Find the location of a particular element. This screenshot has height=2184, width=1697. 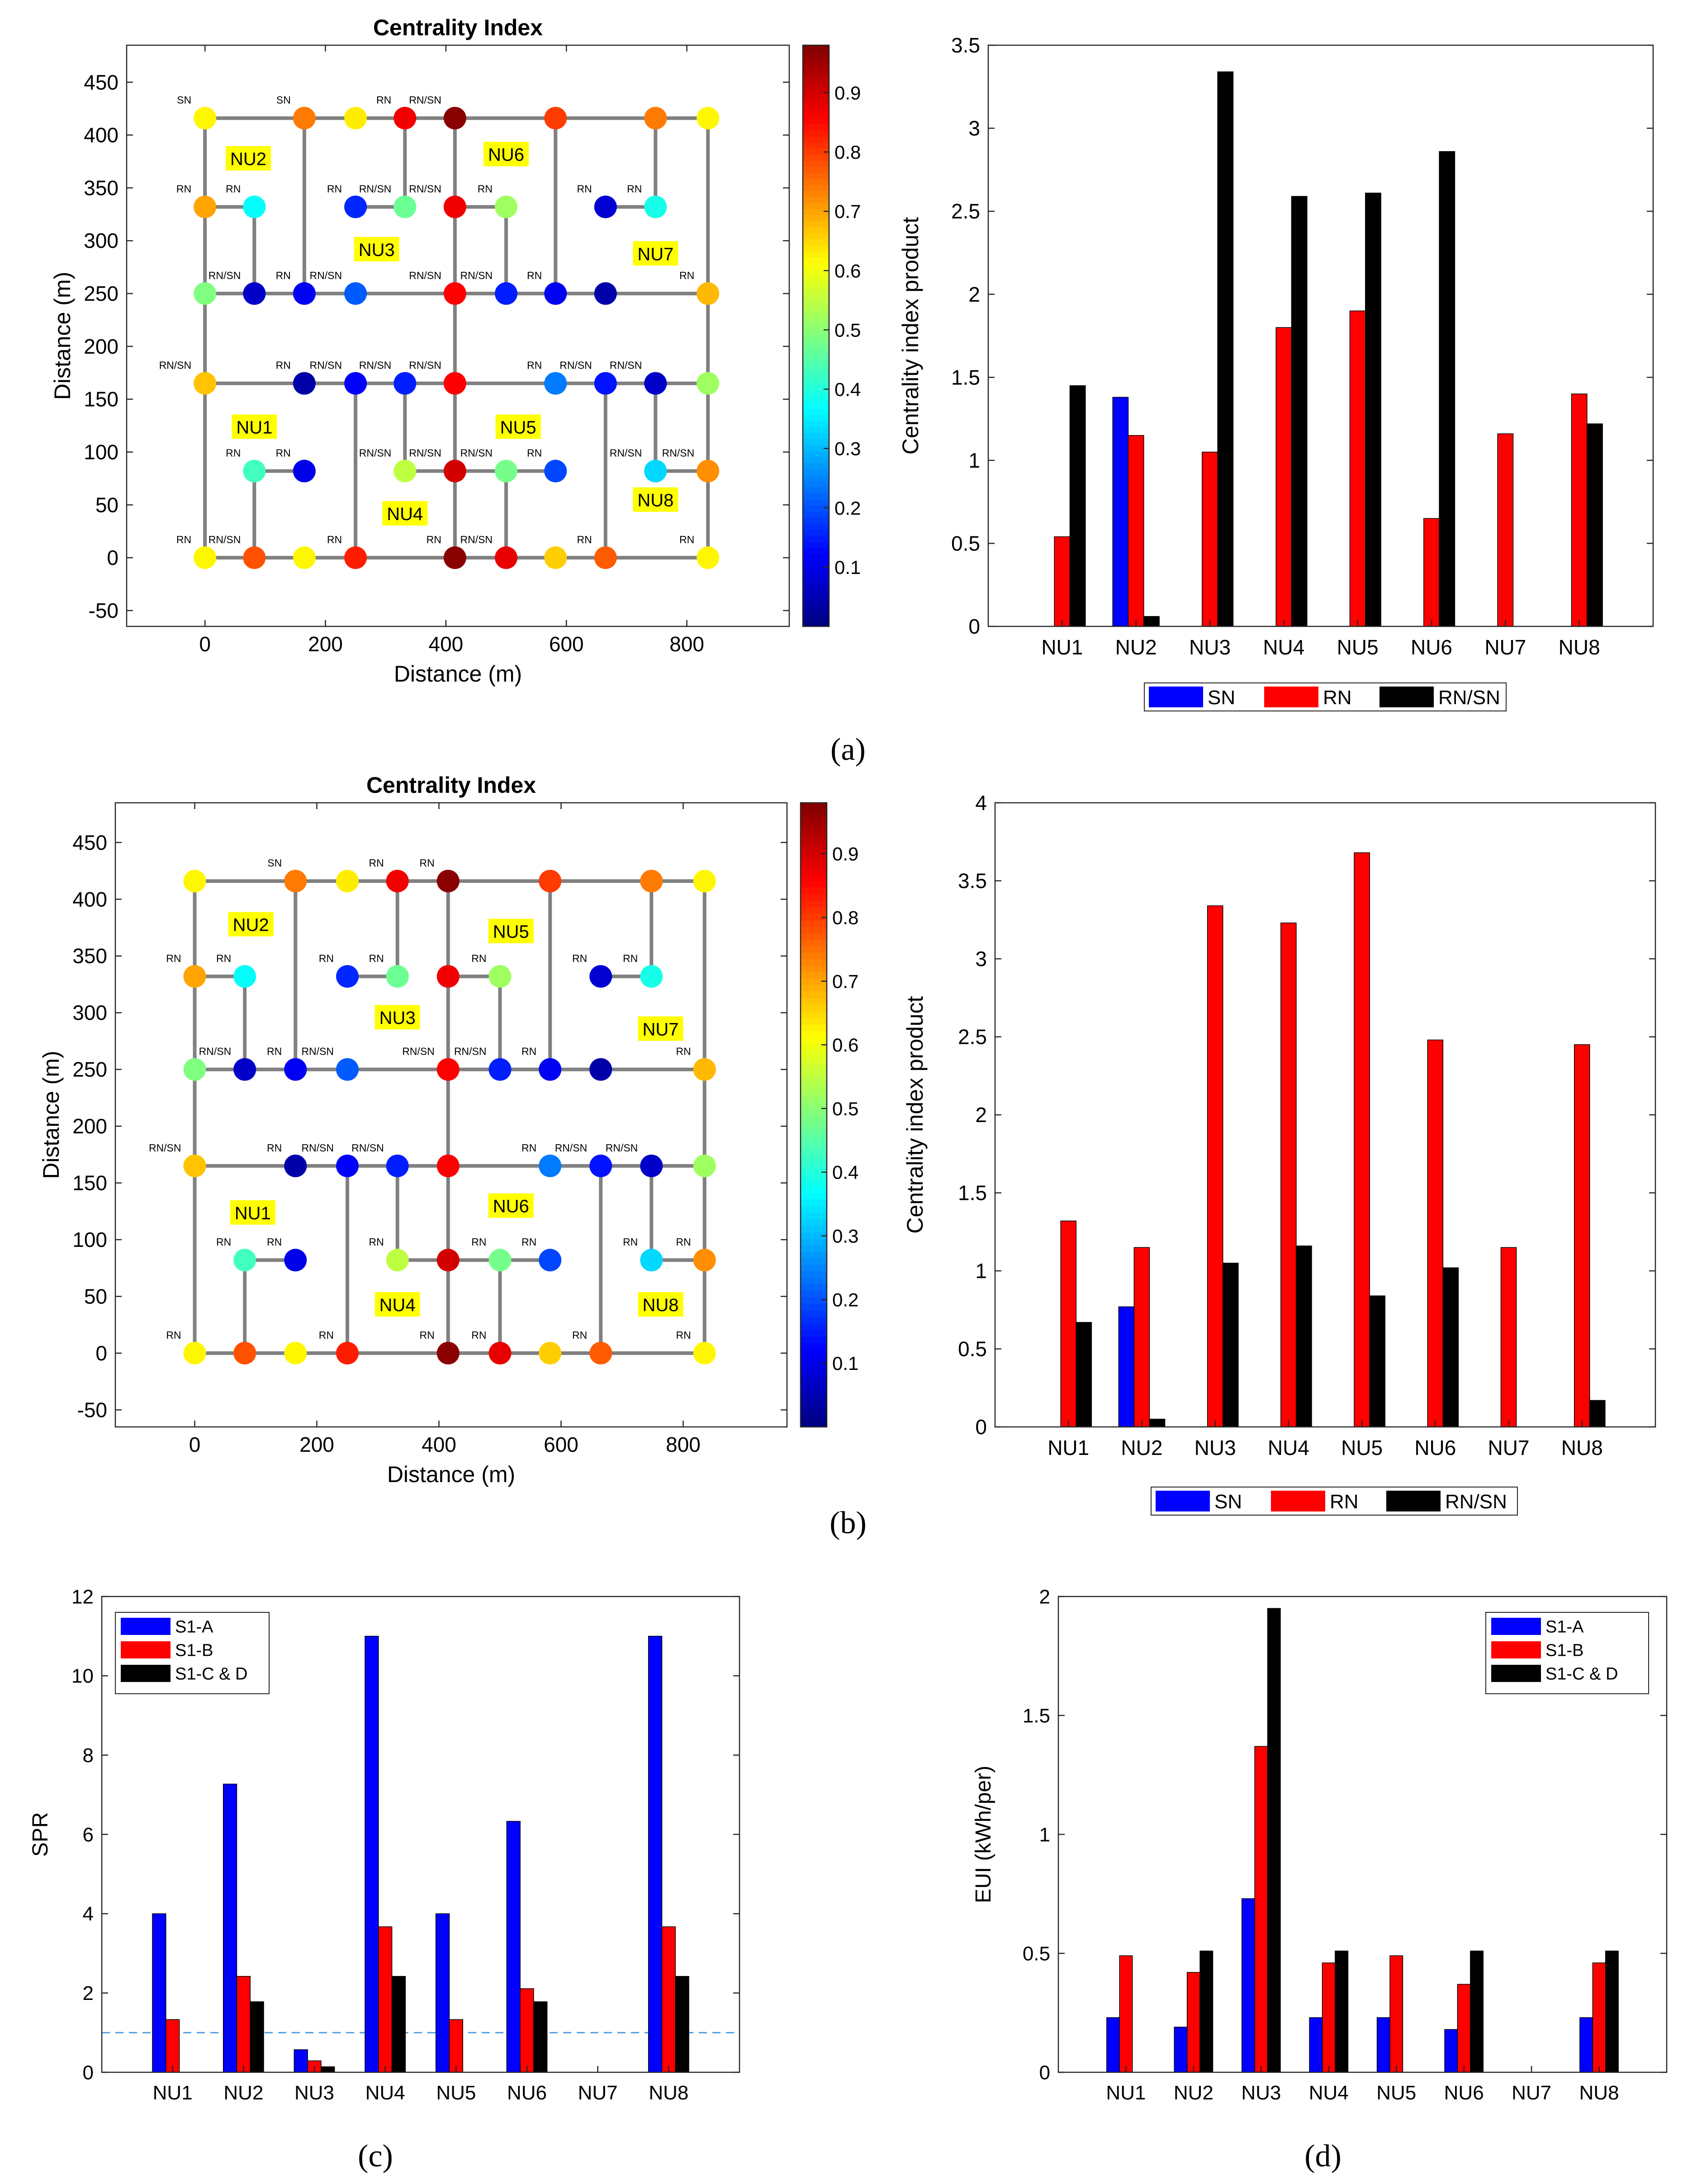

x-tick-label: NU8 is located at coordinates (1579, 647).